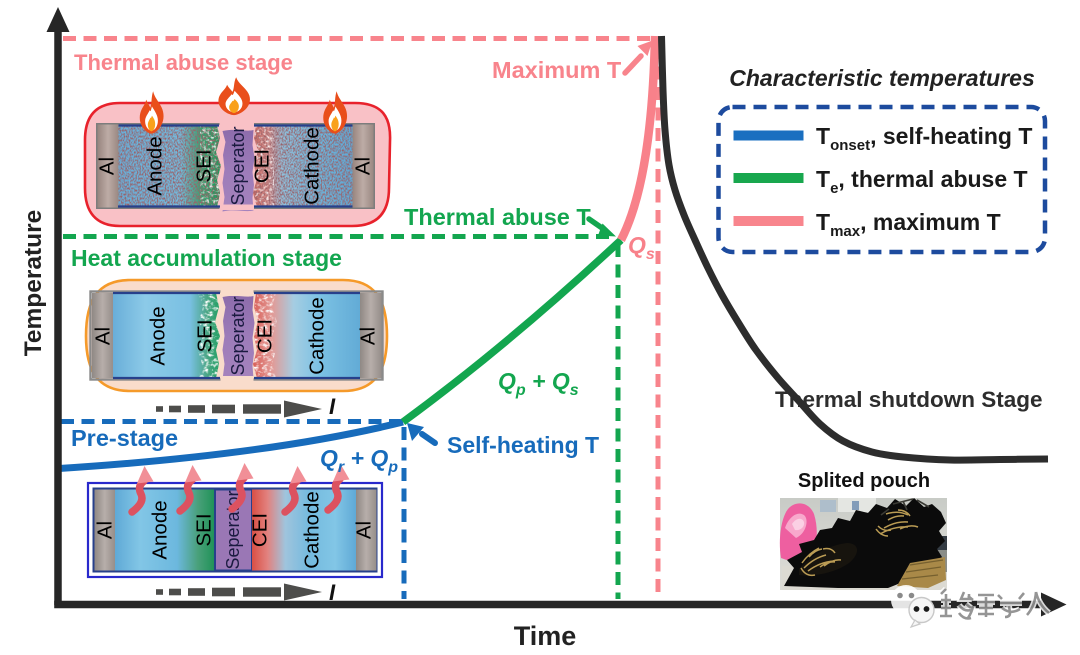 The image size is (1080, 655). What do you see at coordinates (864, 481) in the screenshot?
I see `svg-text: Splited pouch` at bounding box center [864, 481].